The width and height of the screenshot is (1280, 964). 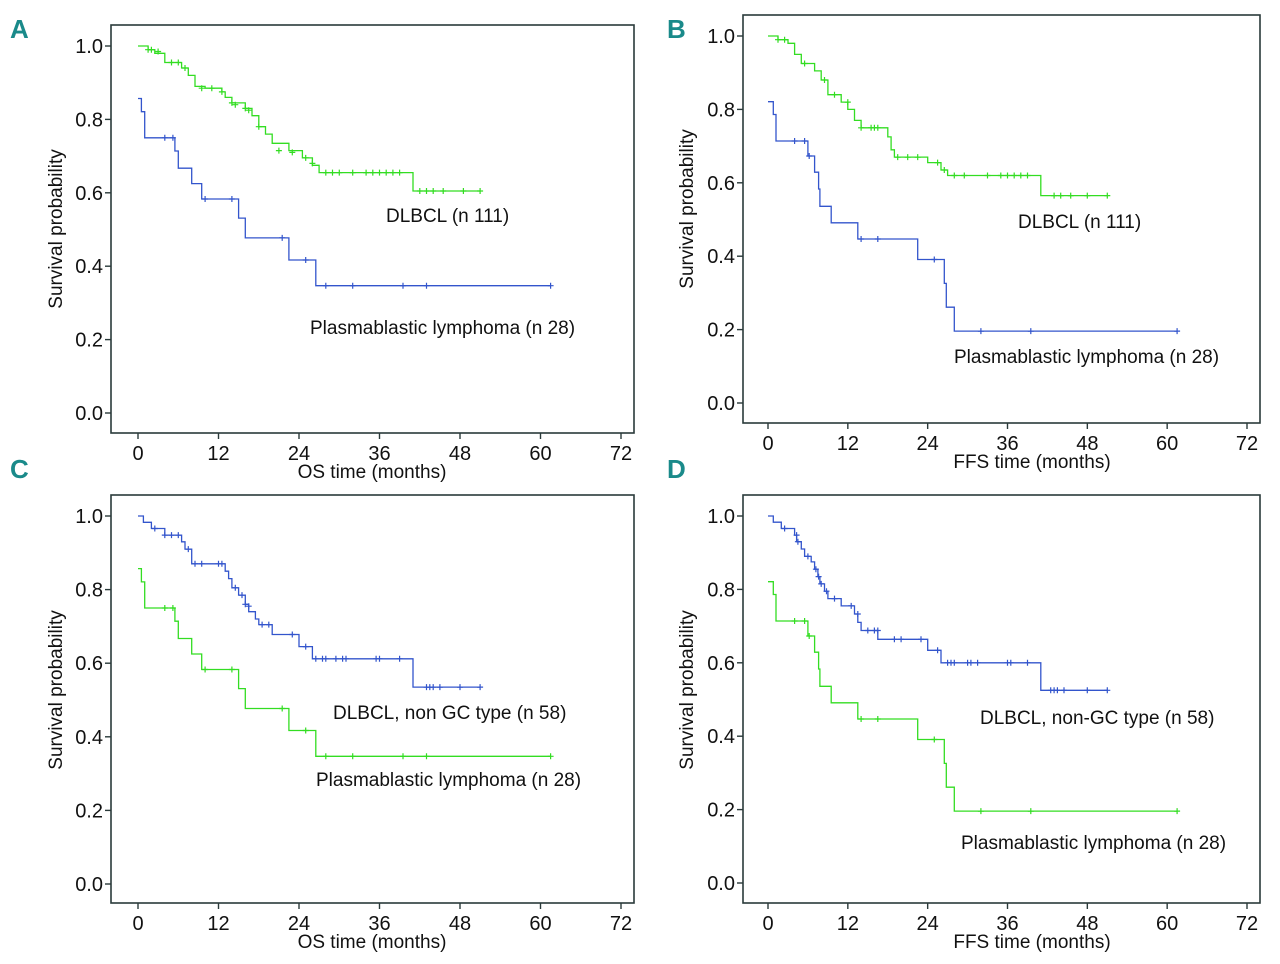 I want to click on x-axis-title-d: FFS time (months), so click(x=1031, y=942).